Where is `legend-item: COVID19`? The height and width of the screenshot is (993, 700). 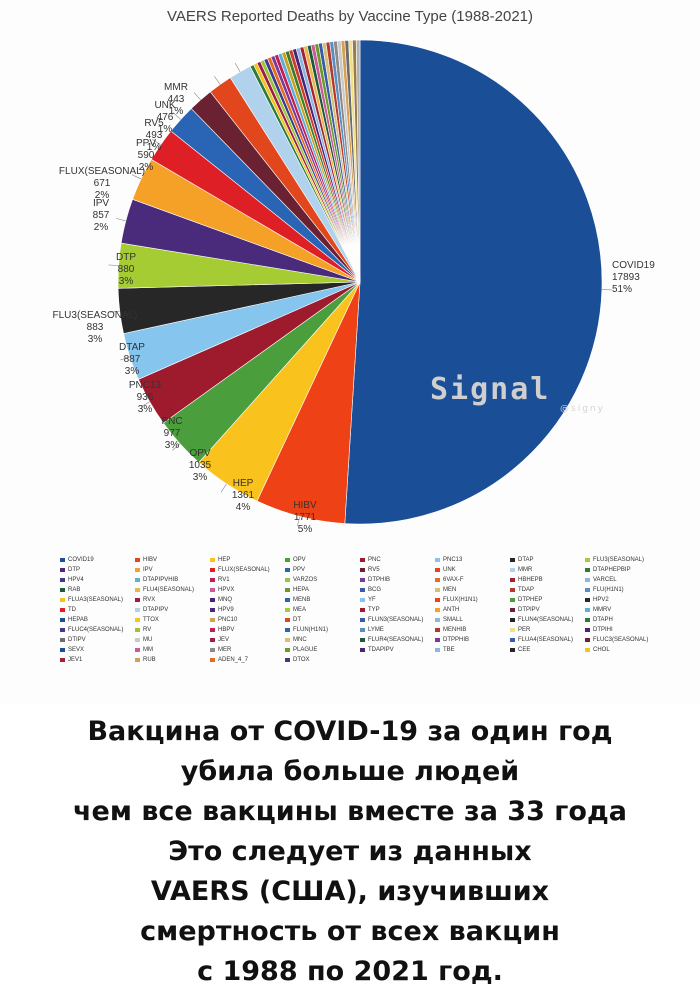
legend-item: COVID19 is located at coordinates (97, 560).